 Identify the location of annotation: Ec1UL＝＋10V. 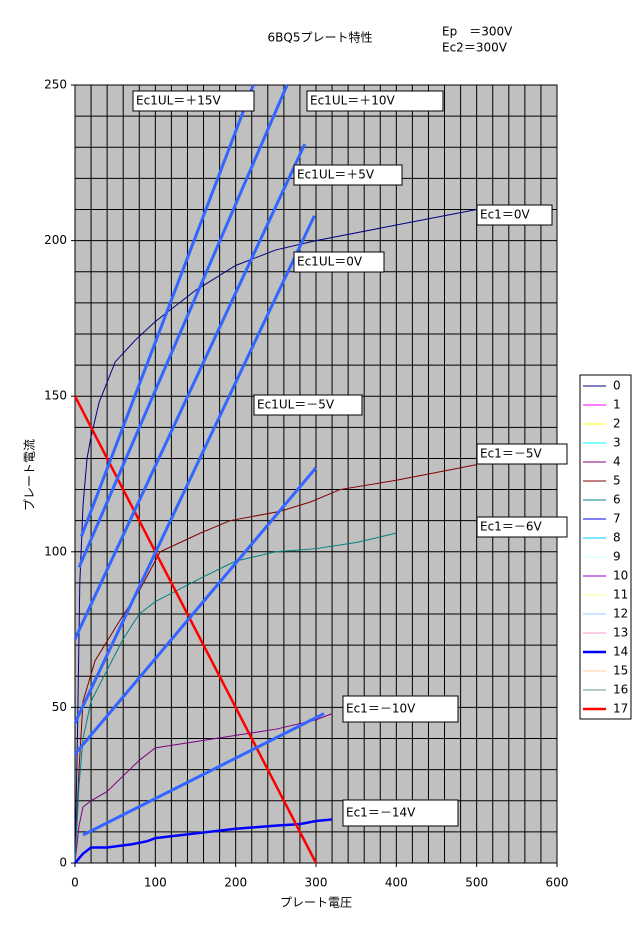
(353, 101).